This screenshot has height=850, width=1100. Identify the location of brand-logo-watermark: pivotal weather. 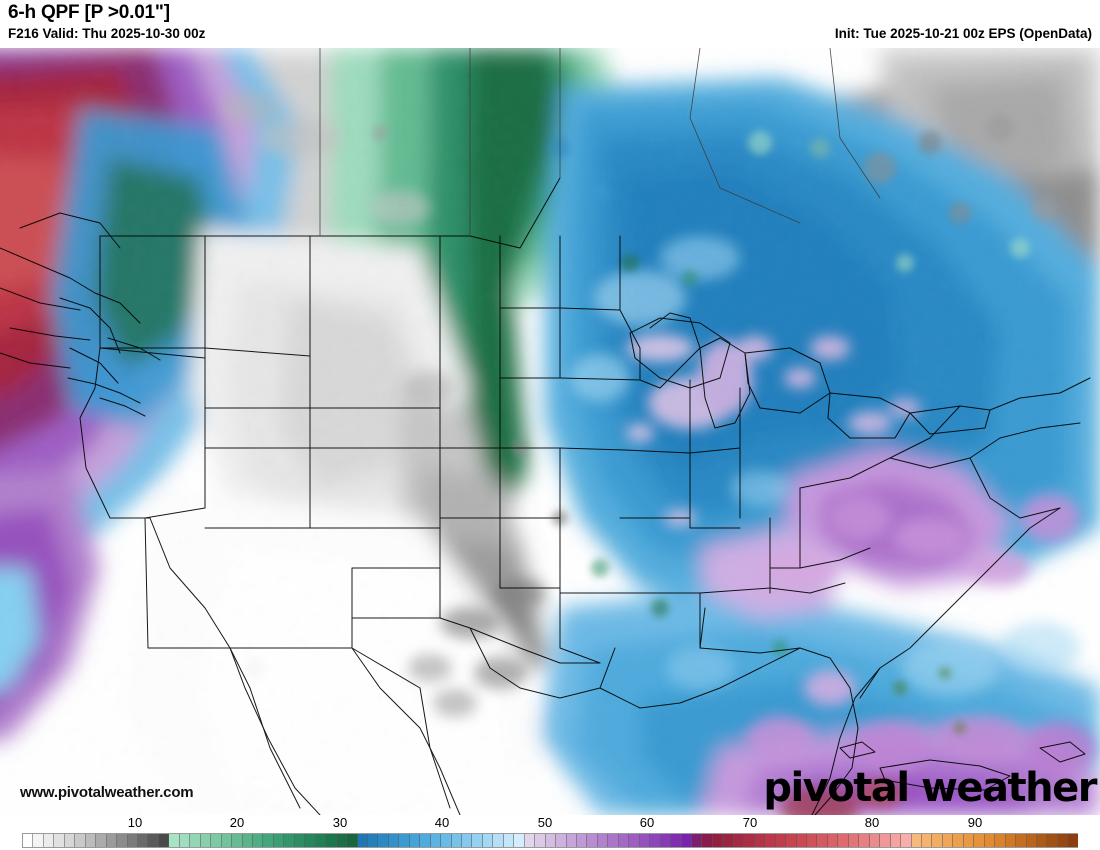
(930, 788).